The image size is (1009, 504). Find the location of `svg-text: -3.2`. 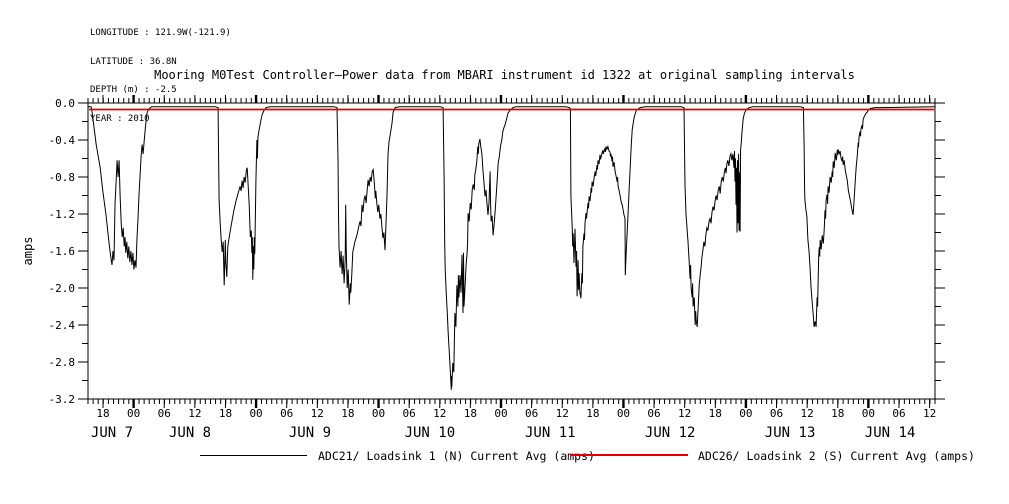

svg-text: -3.2 is located at coordinates (62, 399).